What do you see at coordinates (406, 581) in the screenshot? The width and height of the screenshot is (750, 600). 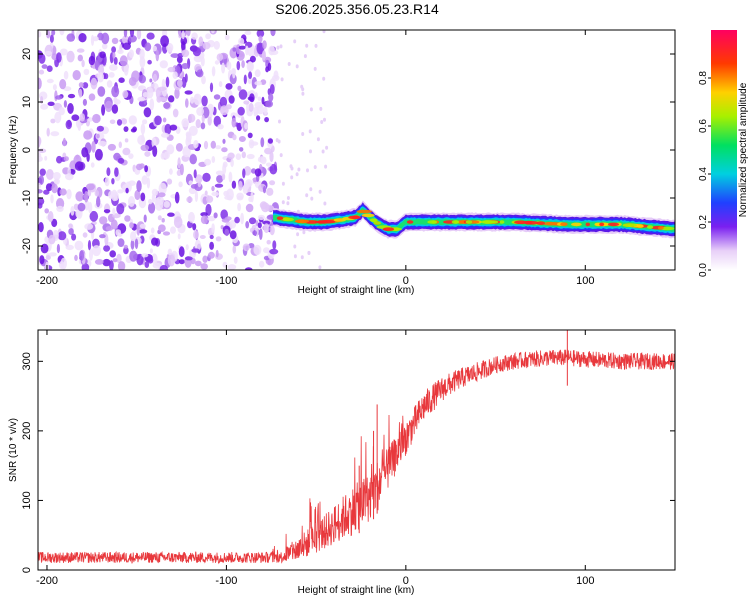 I see `x-tick-label: 0` at bounding box center [406, 581].